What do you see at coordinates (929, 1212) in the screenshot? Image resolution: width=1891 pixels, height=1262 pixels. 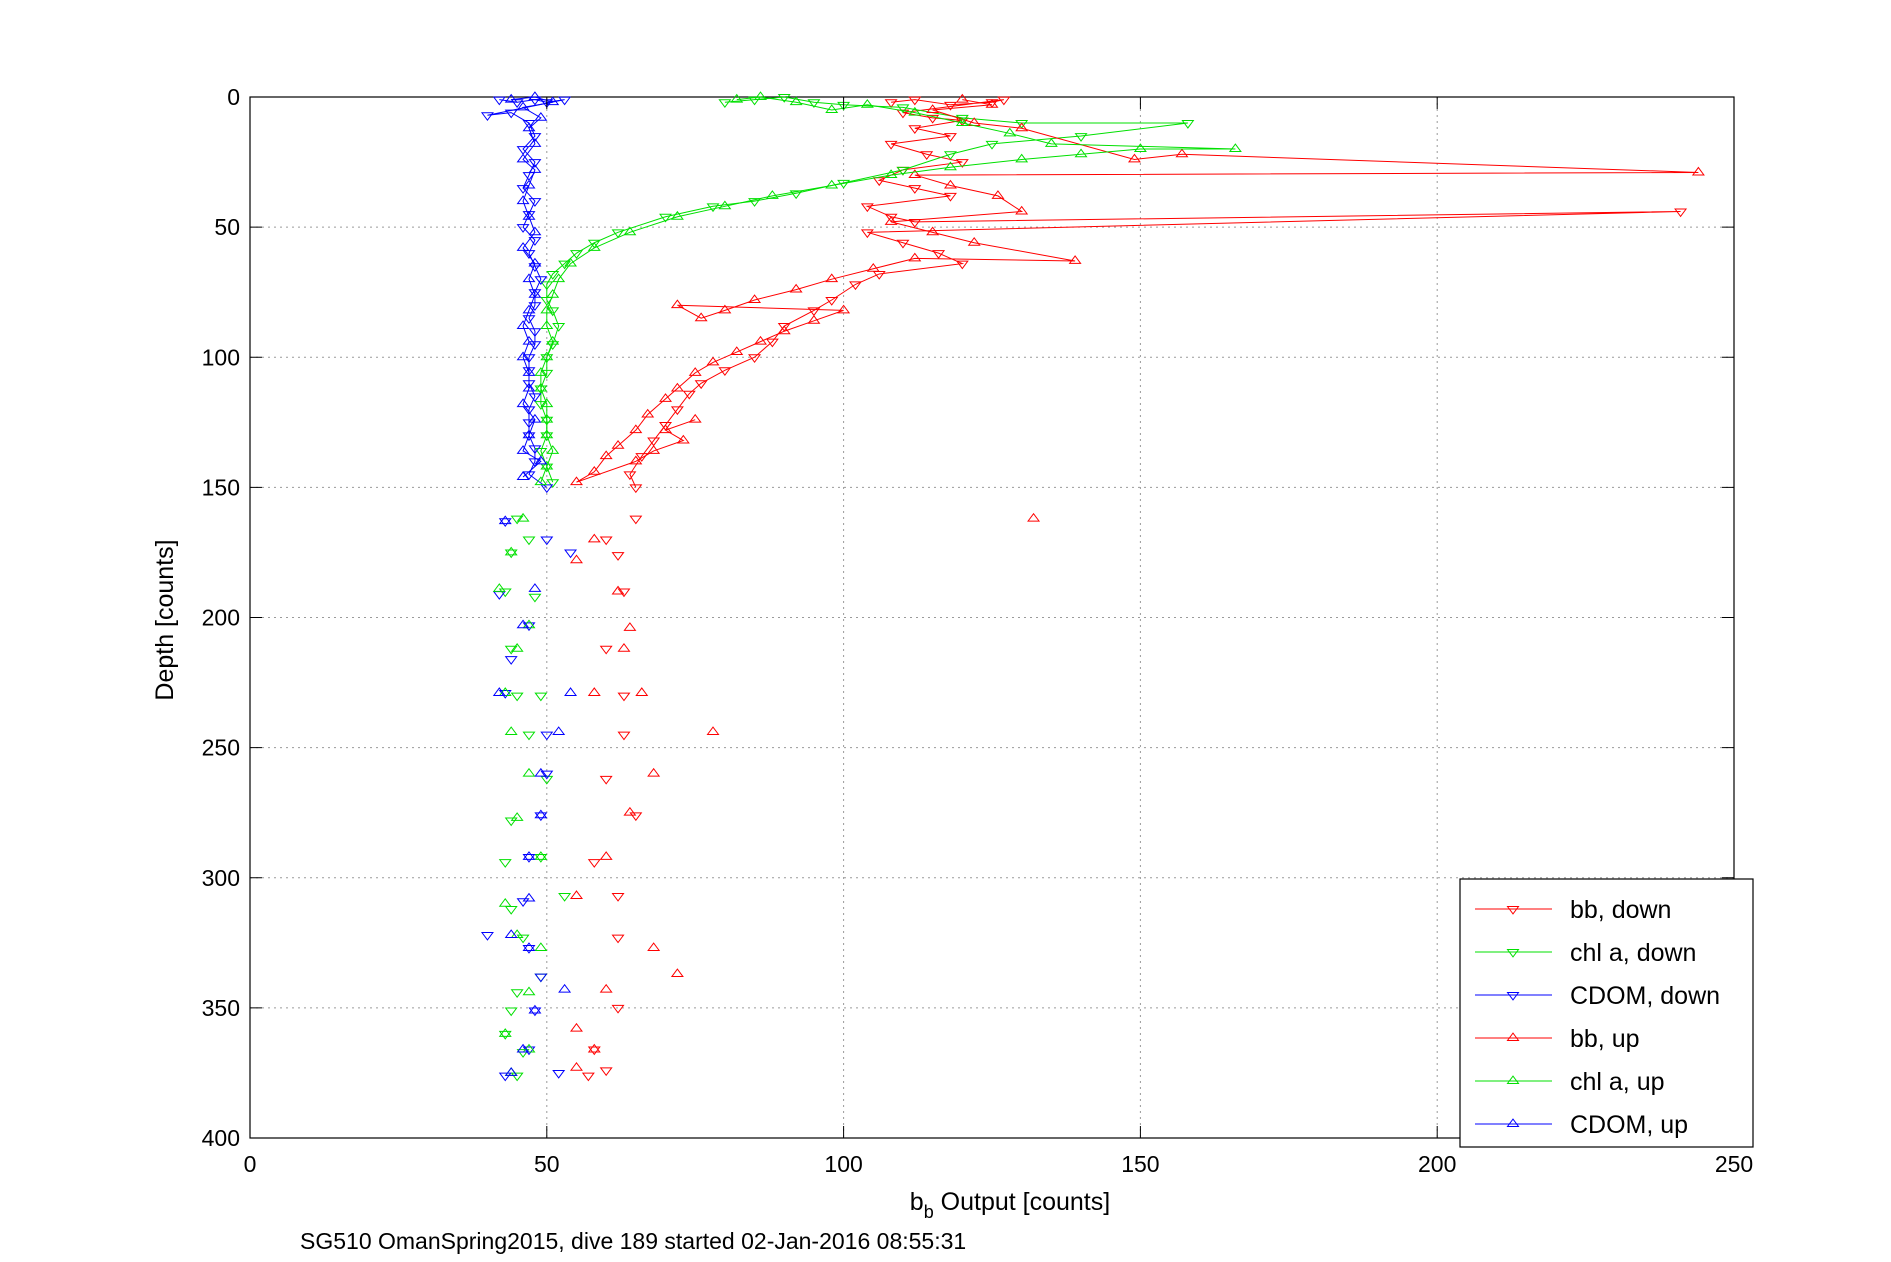 I see `x-axis-label-subscript: b` at bounding box center [929, 1212].